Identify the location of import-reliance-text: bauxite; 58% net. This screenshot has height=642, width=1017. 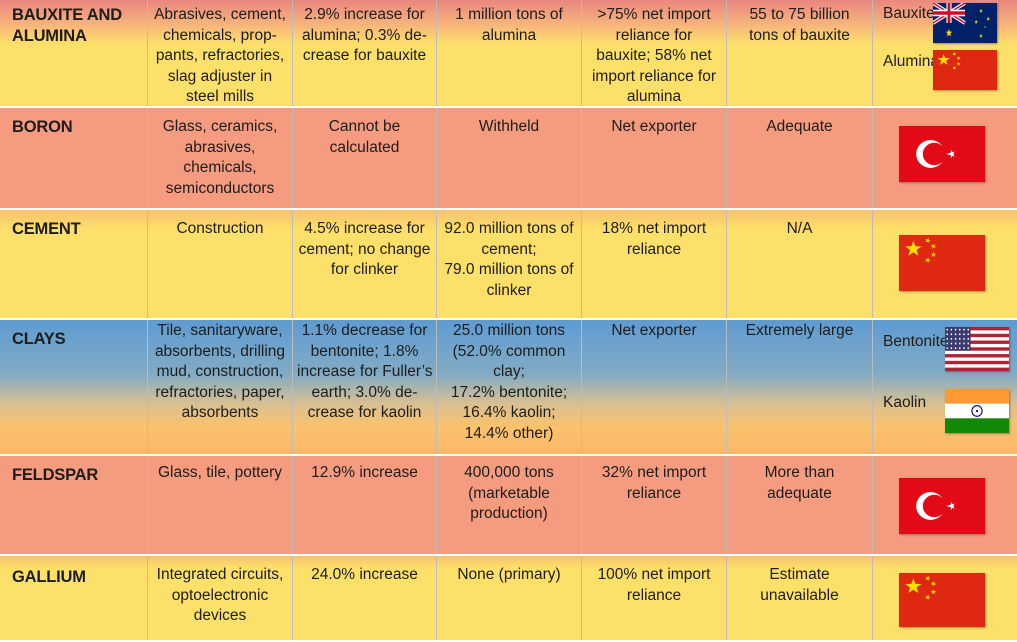
(654, 55).